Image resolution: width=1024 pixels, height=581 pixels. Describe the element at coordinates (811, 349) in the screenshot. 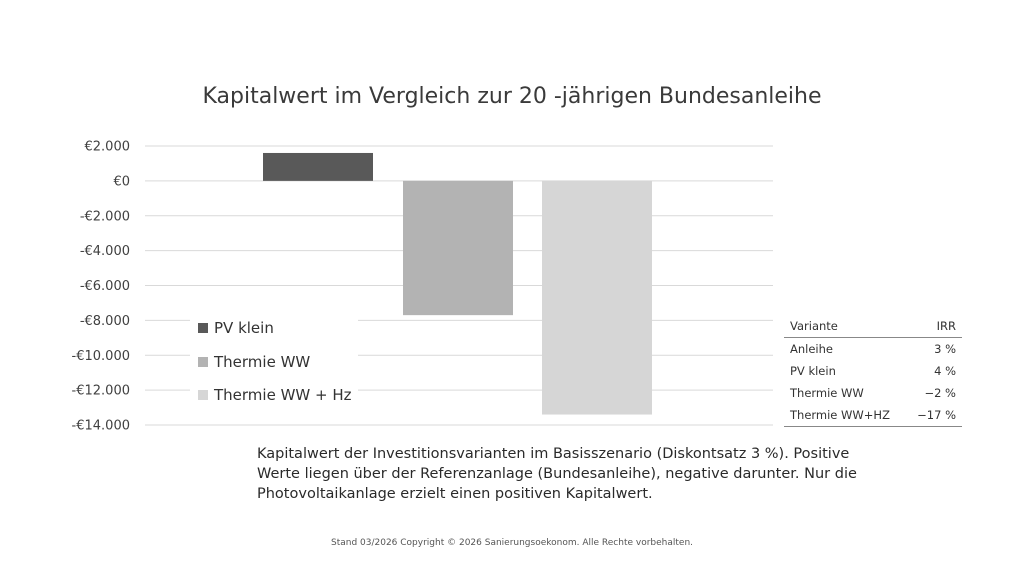

I see `irr-cell-variante: Anleihe` at that location.